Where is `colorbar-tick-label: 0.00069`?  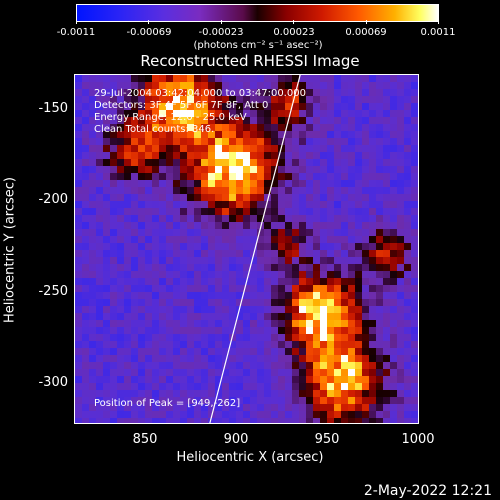
colorbar-tick-label: 0.00069 is located at coordinates (366, 32).